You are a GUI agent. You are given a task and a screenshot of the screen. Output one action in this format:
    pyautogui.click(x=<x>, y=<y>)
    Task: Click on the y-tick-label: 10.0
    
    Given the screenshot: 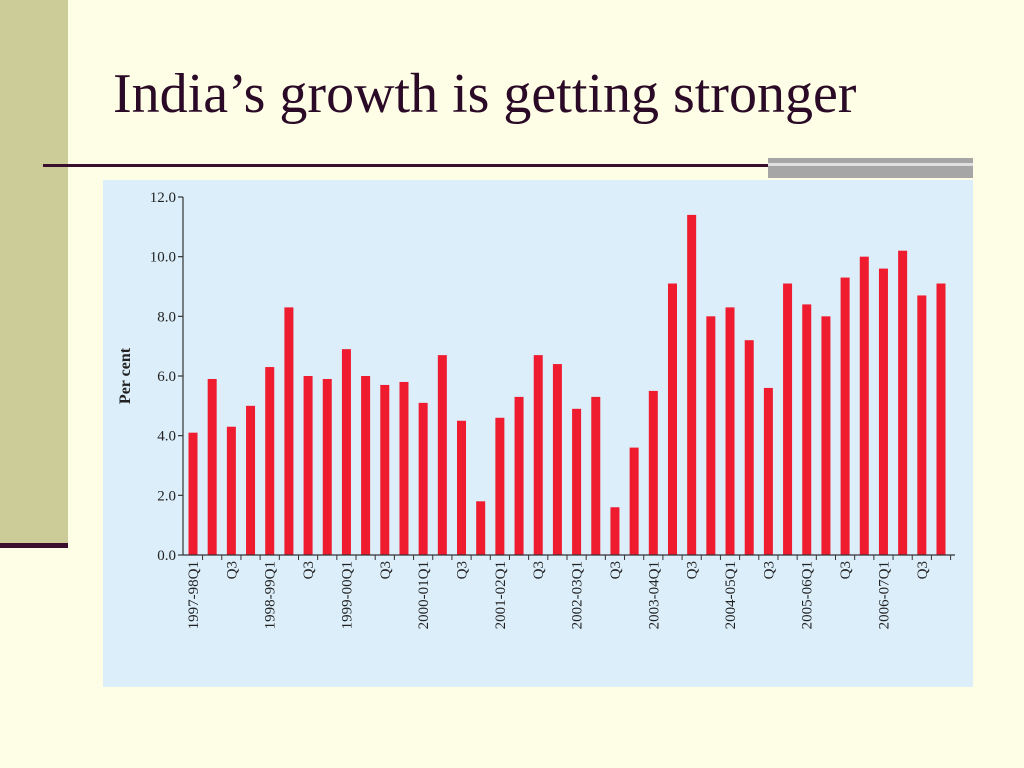 What is the action you would take?
    pyautogui.click(x=163, y=258)
    